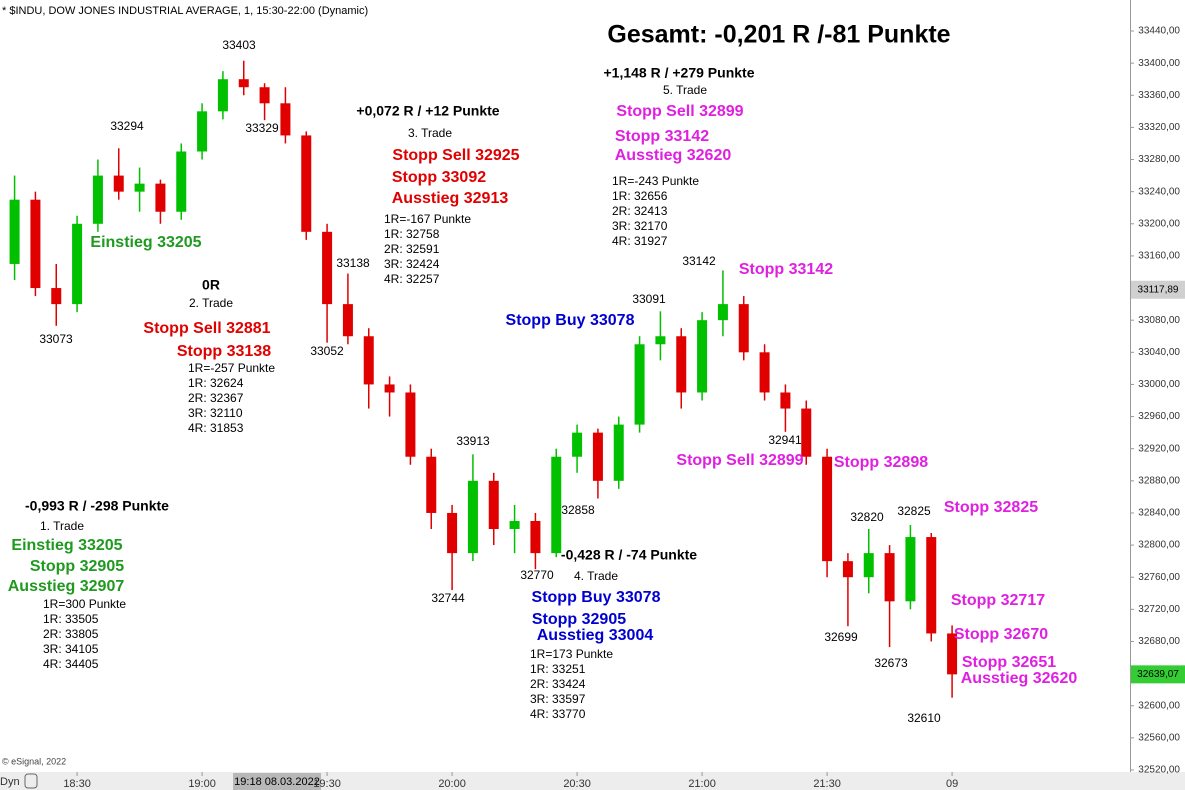 The image size is (1185, 790). Describe the element at coordinates (97, 506) in the screenshot. I see `annotation: -0,993 R / -298 Punkte` at that location.